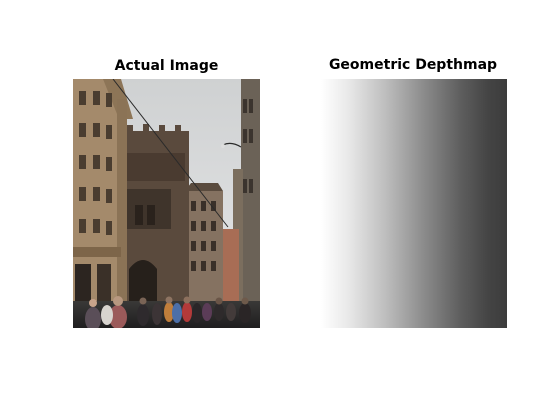 The height and width of the screenshot is (420, 560). I want to click on actual-image-title: Actual Image, so click(166, 66).